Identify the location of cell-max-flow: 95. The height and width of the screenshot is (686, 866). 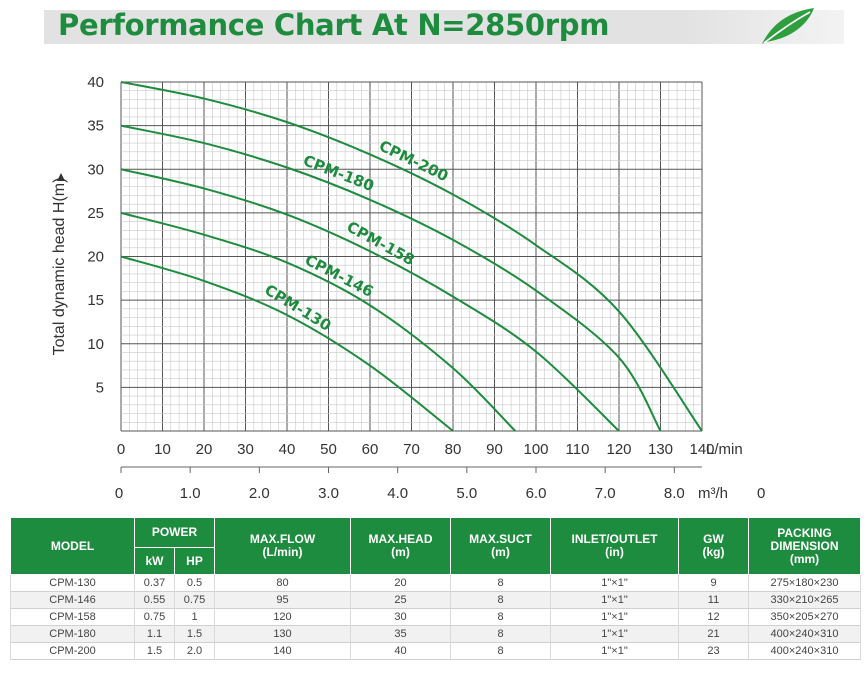
(282, 600).